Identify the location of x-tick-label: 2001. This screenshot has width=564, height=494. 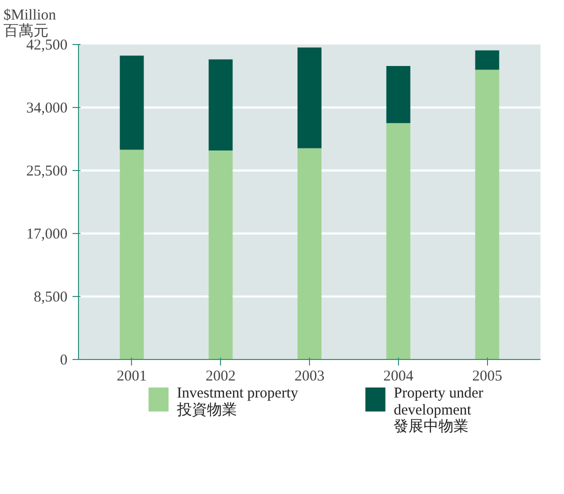
(131, 376).